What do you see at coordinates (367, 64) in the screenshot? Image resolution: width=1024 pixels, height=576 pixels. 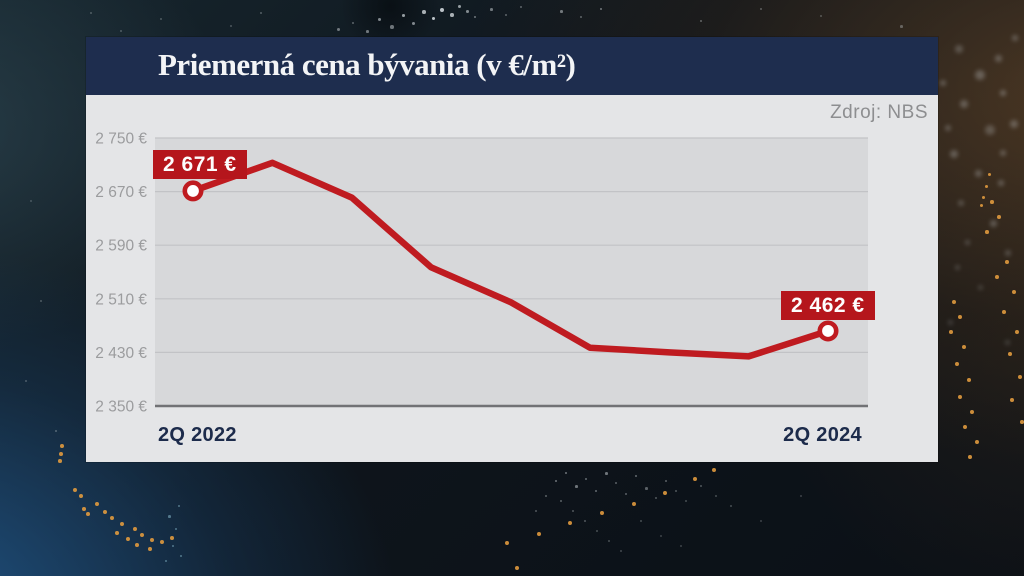 I see `chart-title: Priemerná cena bývania (v €/m²)` at bounding box center [367, 64].